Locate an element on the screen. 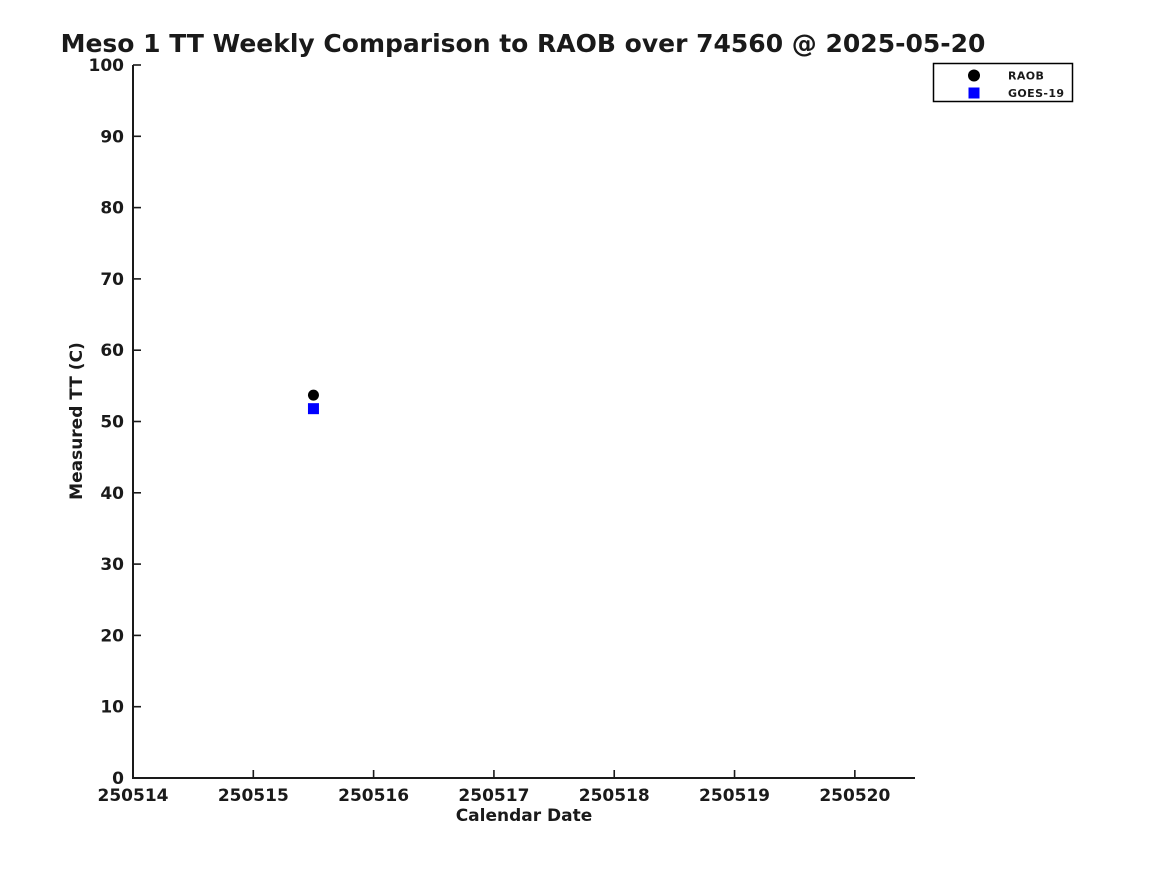 Image resolution: width=1167 pixels, height=875 pixels. legend-box is located at coordinates (1003, 82).